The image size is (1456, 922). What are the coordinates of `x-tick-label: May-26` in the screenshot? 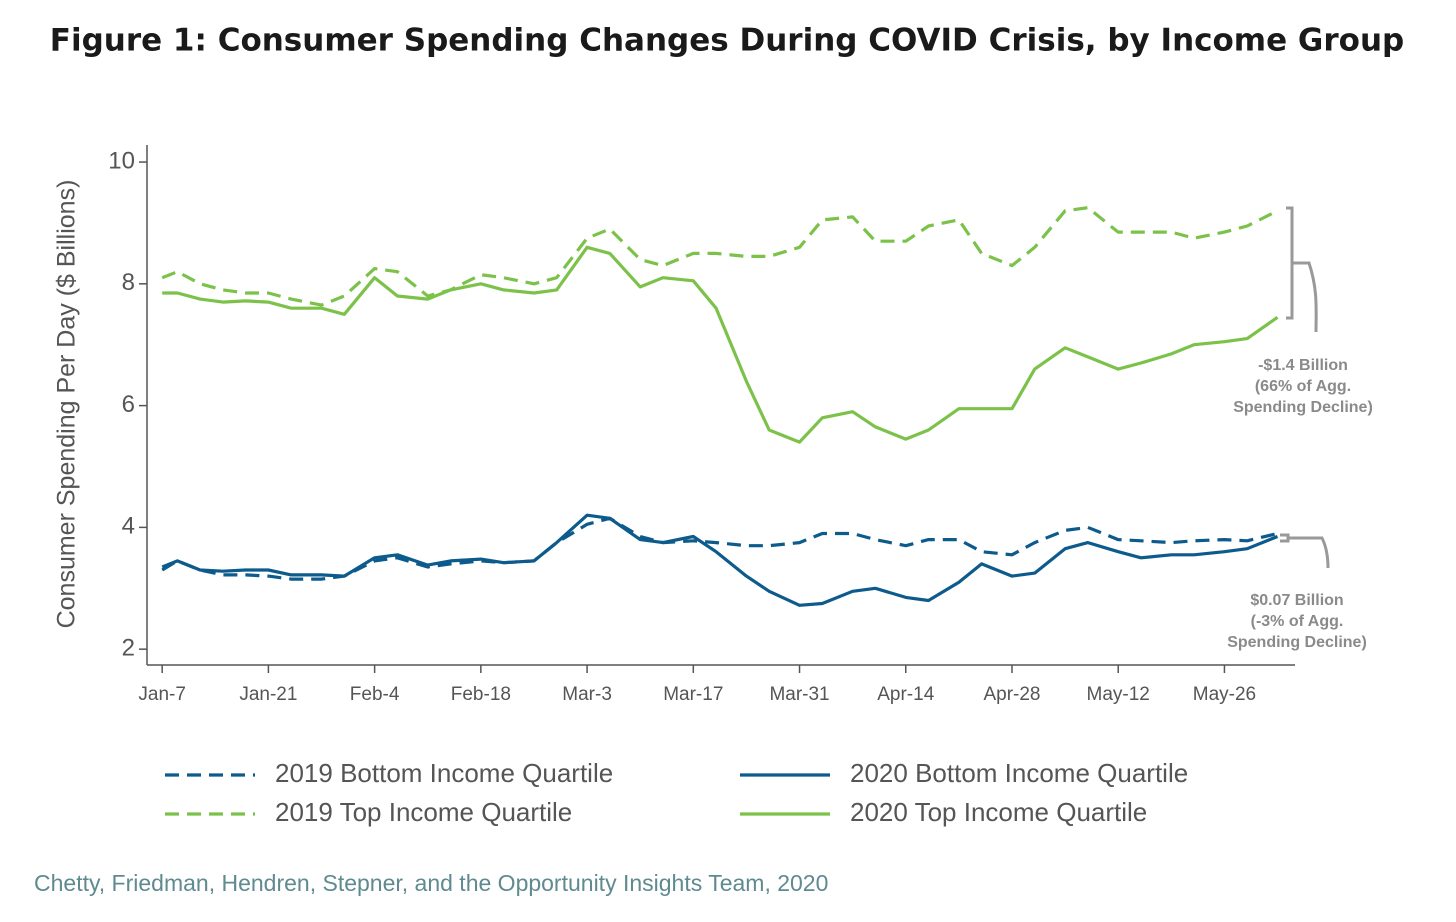 It's located at (1224, 694).